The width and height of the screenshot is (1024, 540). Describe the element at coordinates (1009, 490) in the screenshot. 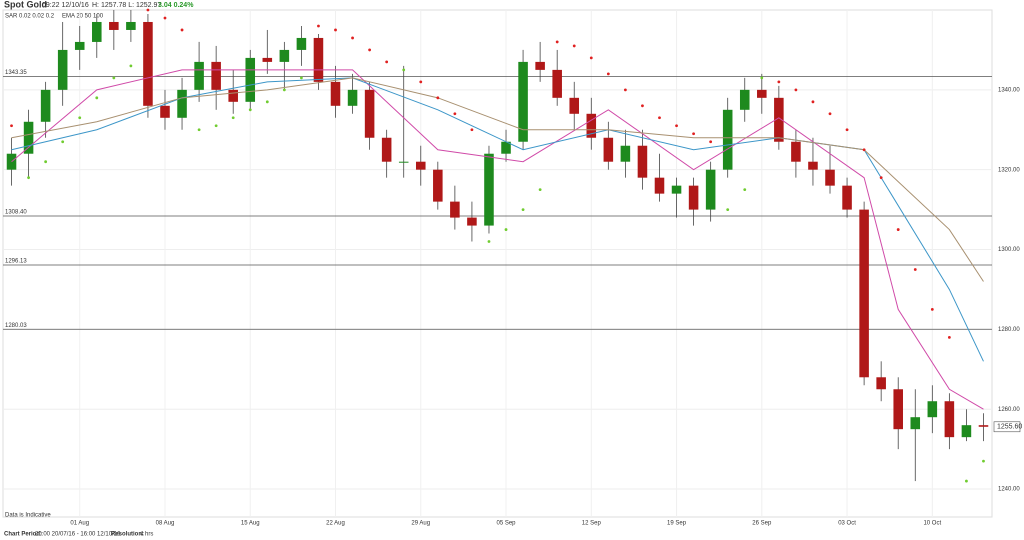

I see `y-tick-label: 1240.00` at that location.